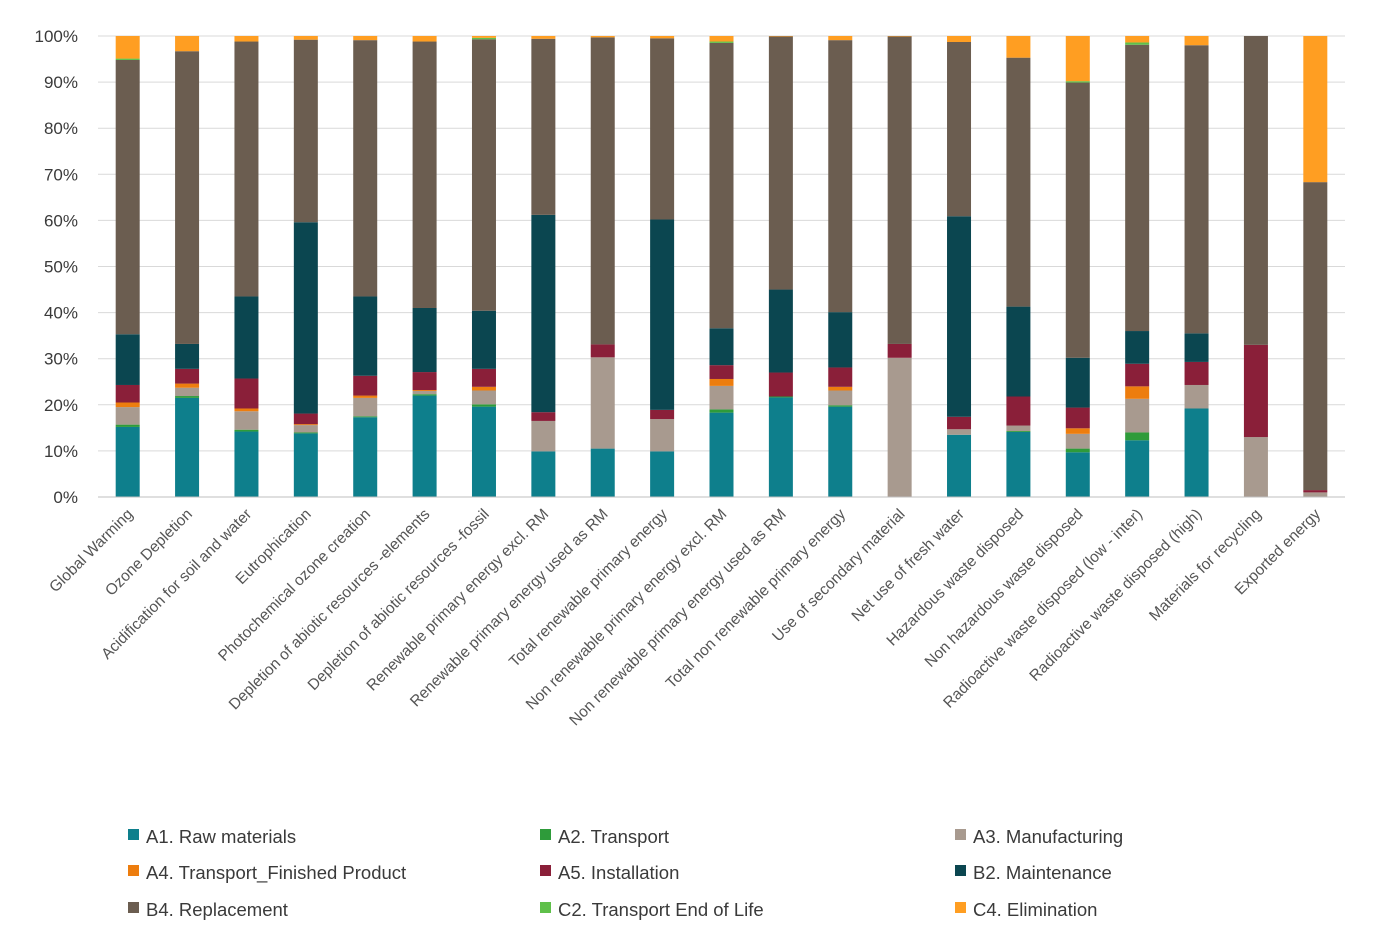 This screenshot has height=941, width=1377. I want to click on legend-label: C4. Elimination, so click(1035, 909).